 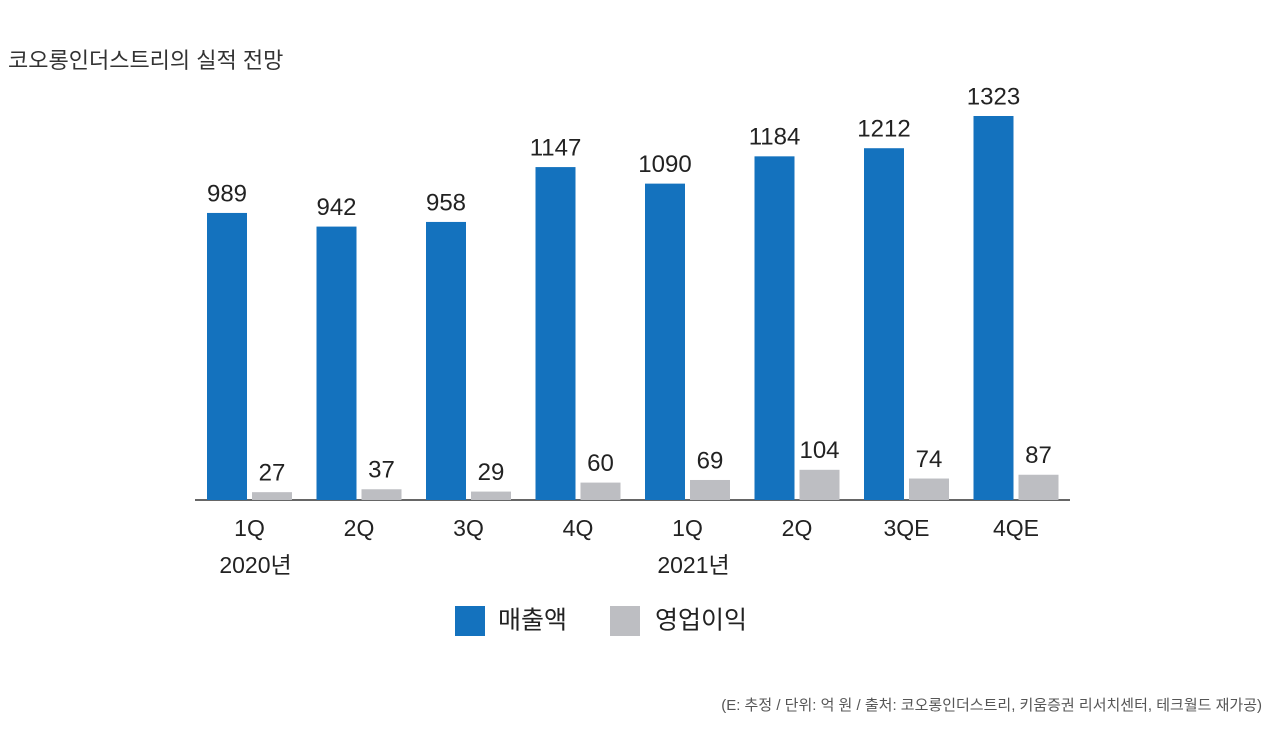 I want to click on year-label: 2021년, so click(x=693, y=565).